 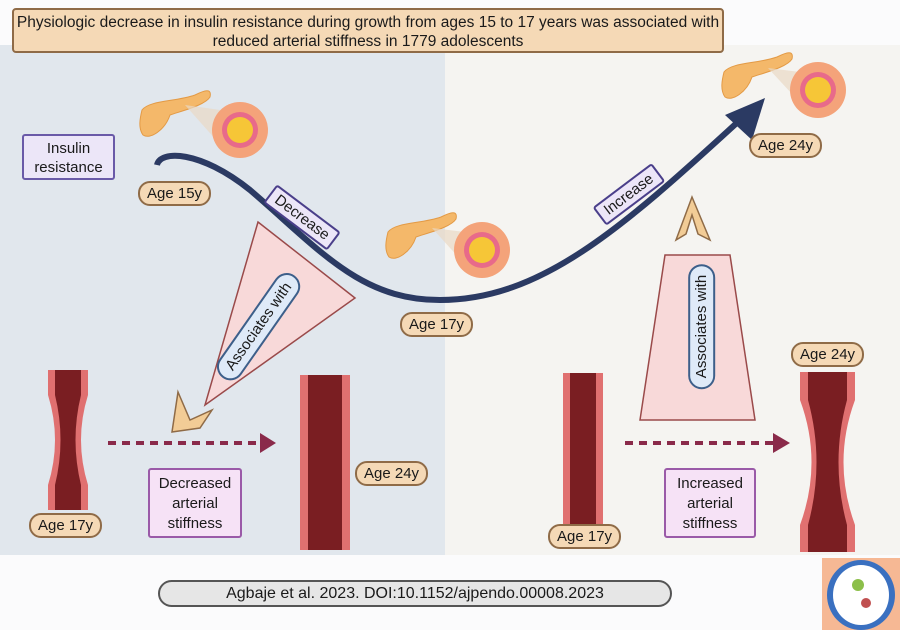 I want to click on age-15-badge: Age 15y, so click(x=175, y=193).